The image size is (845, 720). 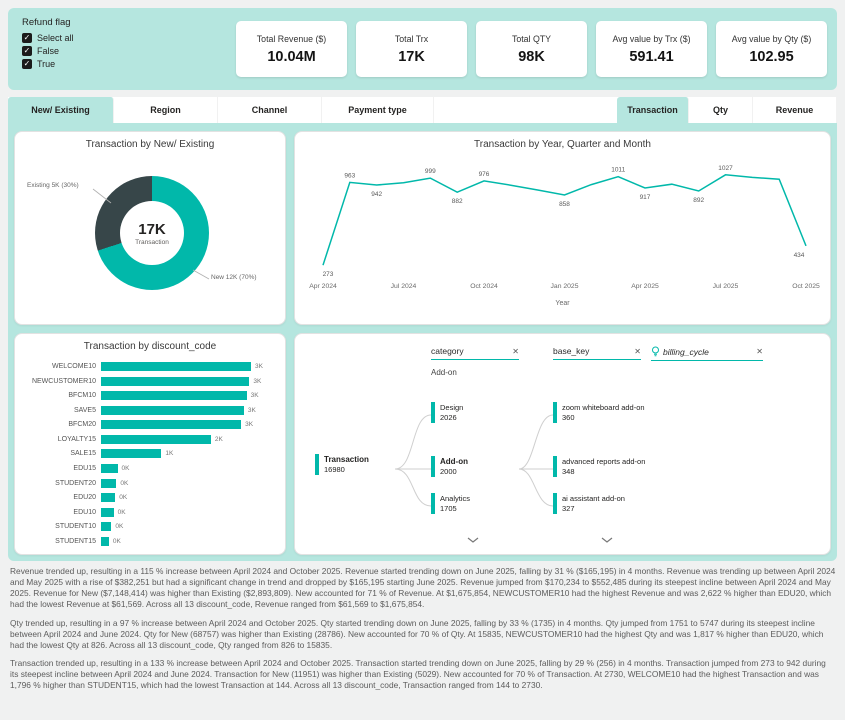 What do you see at coordinates (562, 303) in the screenshot?
I see `x-axis-title: Year` at bounding box center [562, 303].